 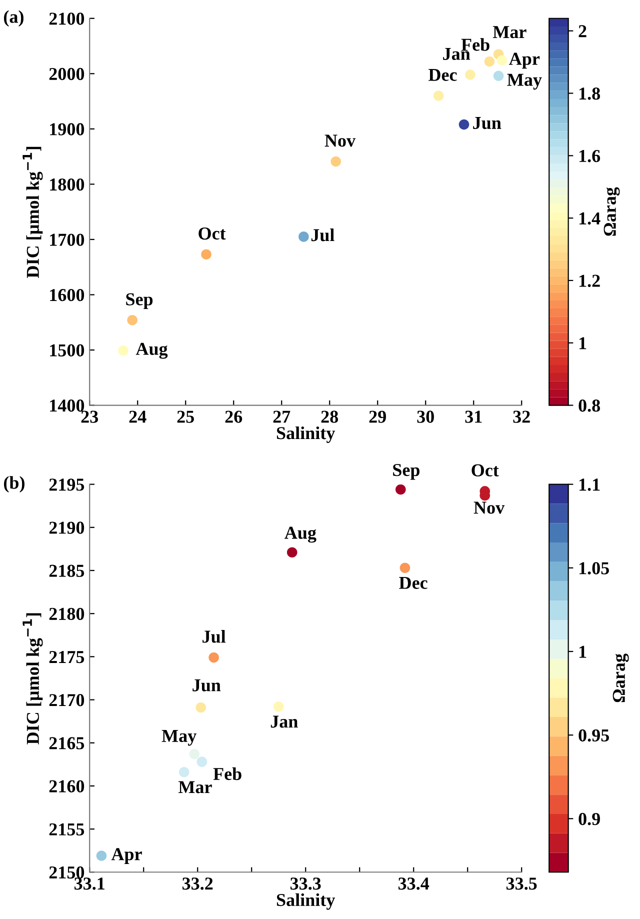 I want to click on x-tick-label: 33.2, so click(x=197, y=884).